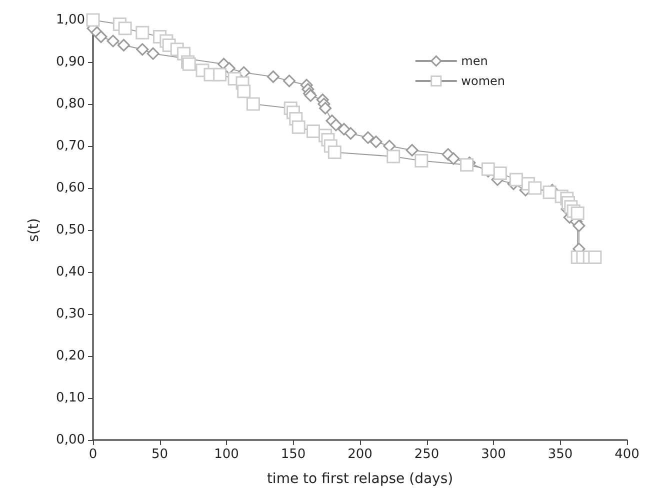 This screenshot has height=499, width=650. I want to click on x-tick-label: 300, so click(493, 454).